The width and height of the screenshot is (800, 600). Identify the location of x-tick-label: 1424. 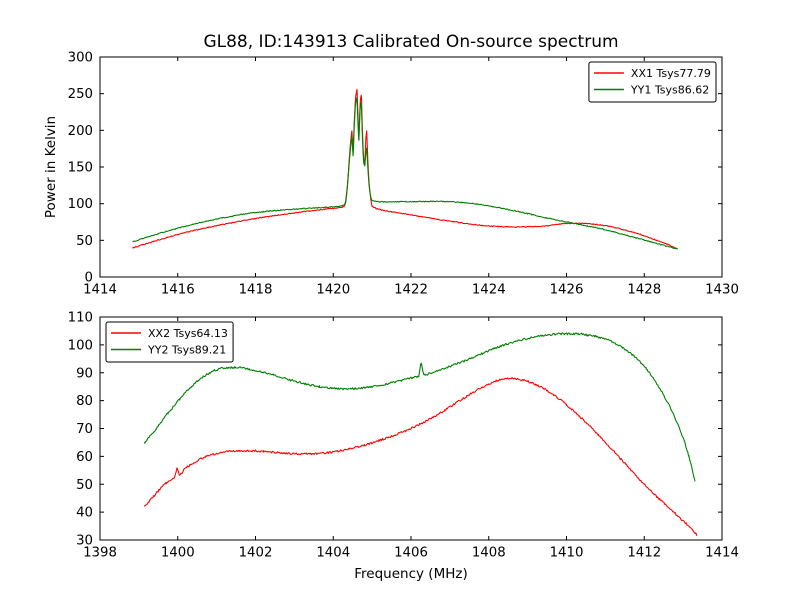
(489, 290).